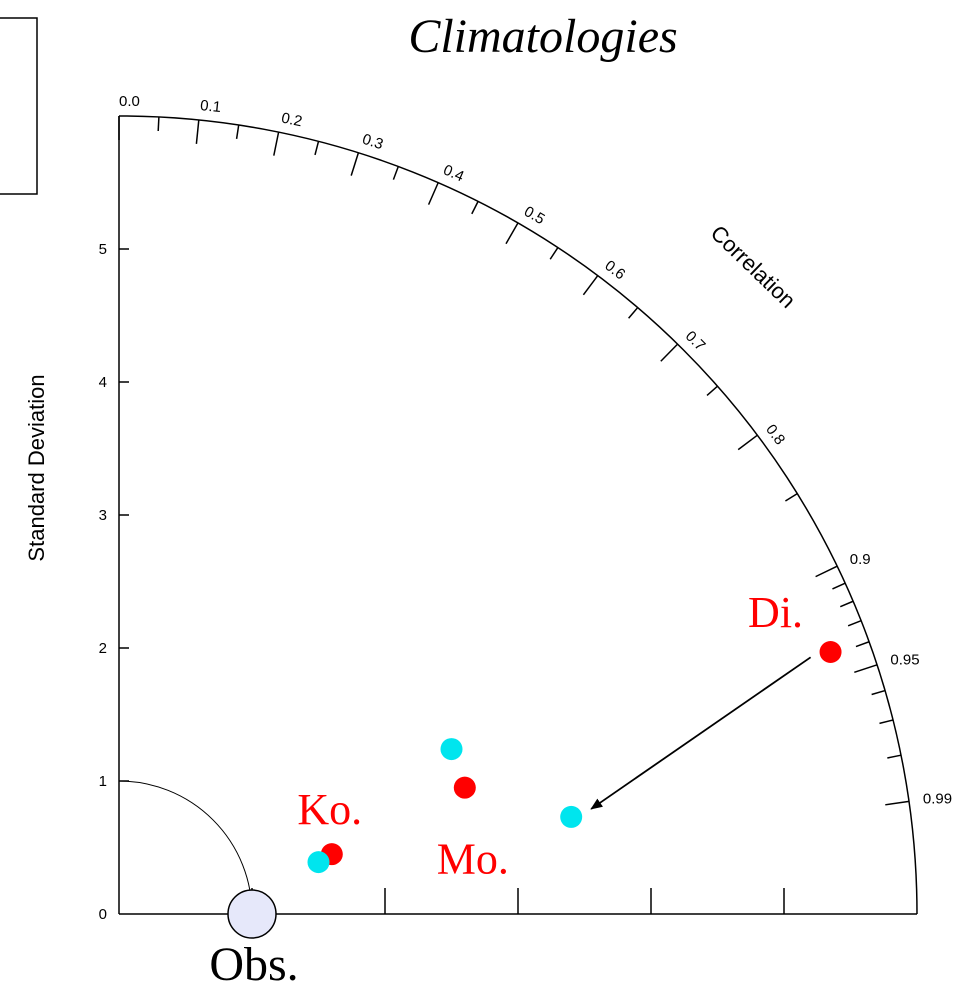  What do you see at coordinates (210, 106) in the screenshot?
I see `correlation-tick-label: 0.1` at bounding box center [210, 106].